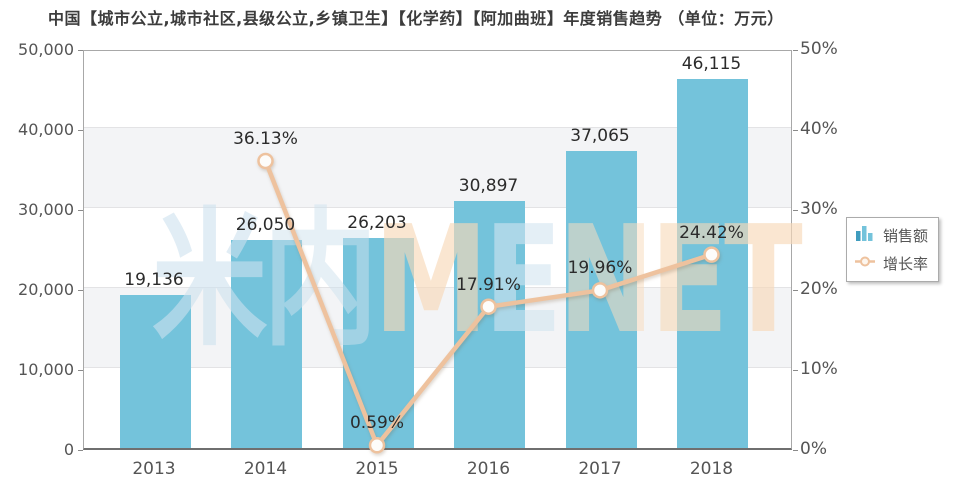  I want to click on y-axis-left-label: 50,000, so click(46, 49).